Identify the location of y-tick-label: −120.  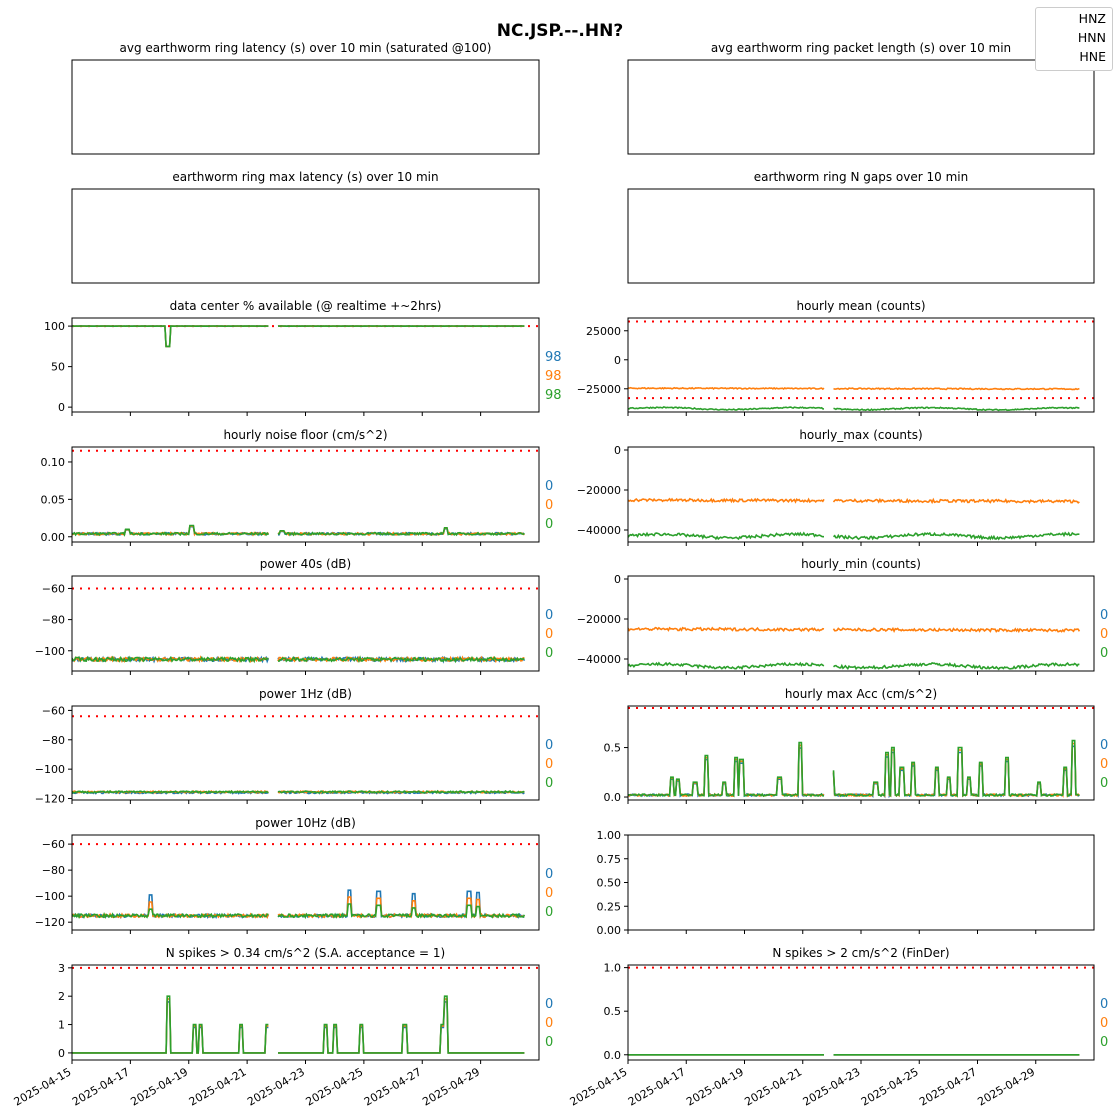
(50, 799).